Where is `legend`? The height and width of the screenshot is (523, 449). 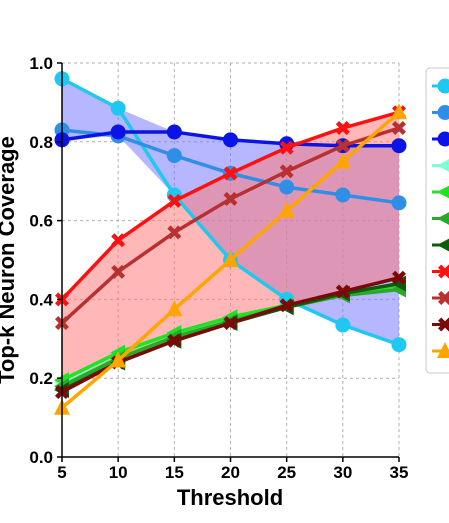 legend is located at coordinates (437, 220).